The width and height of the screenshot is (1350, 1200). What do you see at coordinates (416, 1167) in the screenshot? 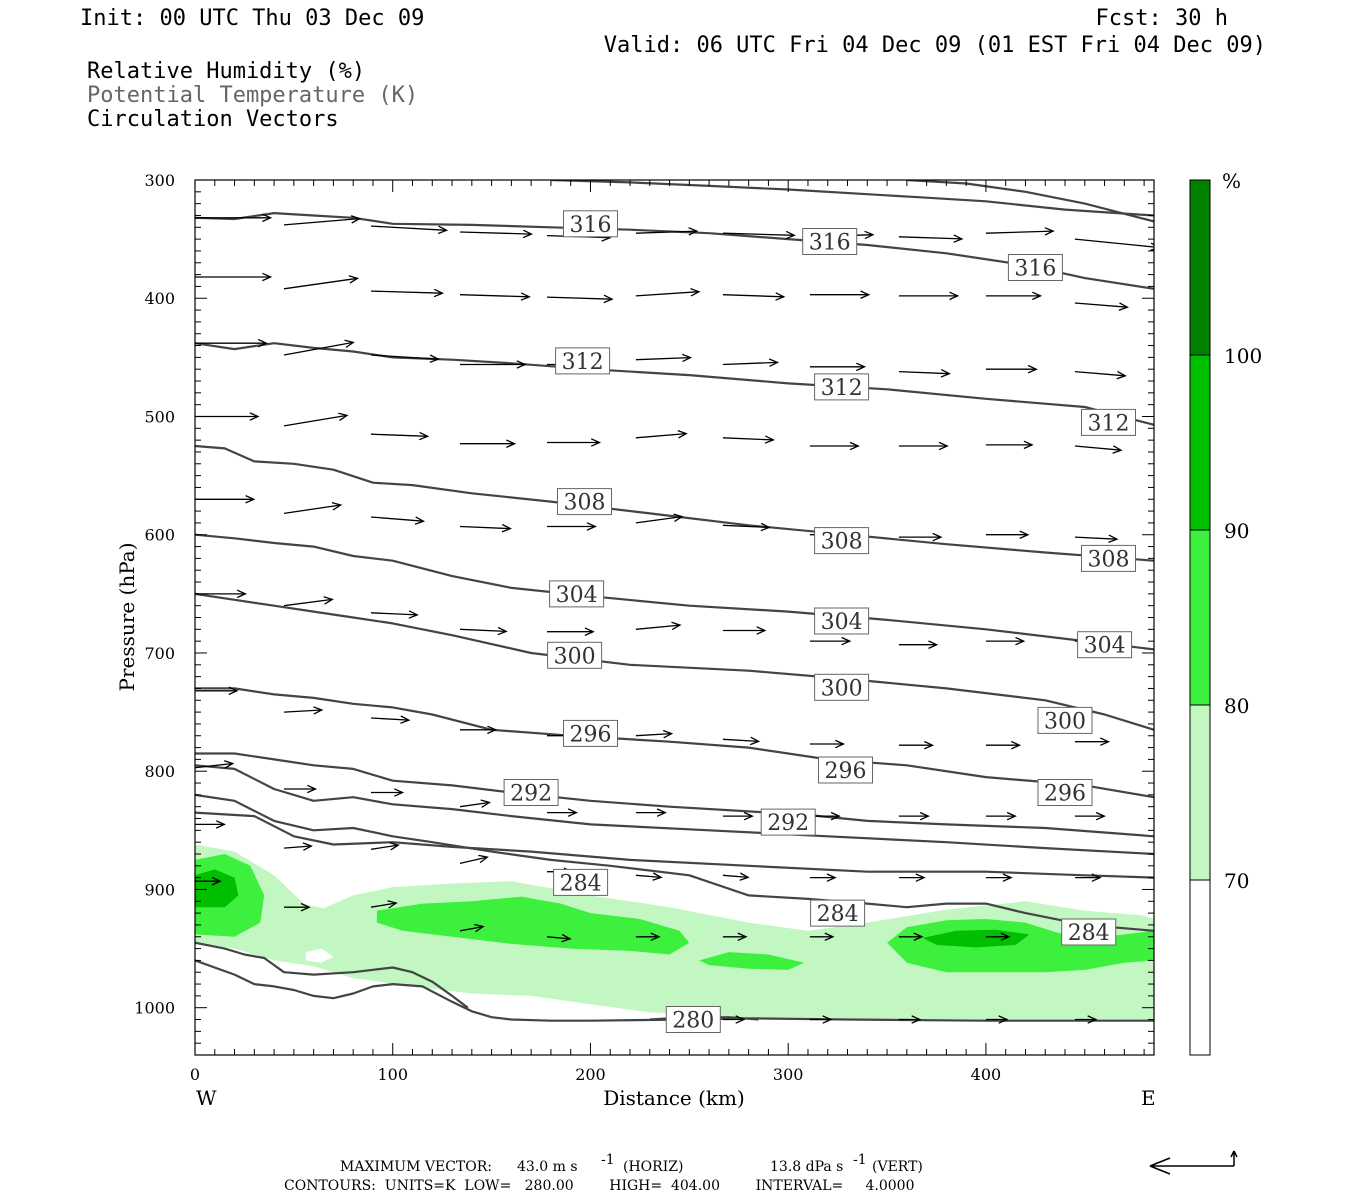
I see `max-vector-label: MAXIMUM VECTOR:` at bounding box center [416, 1167].